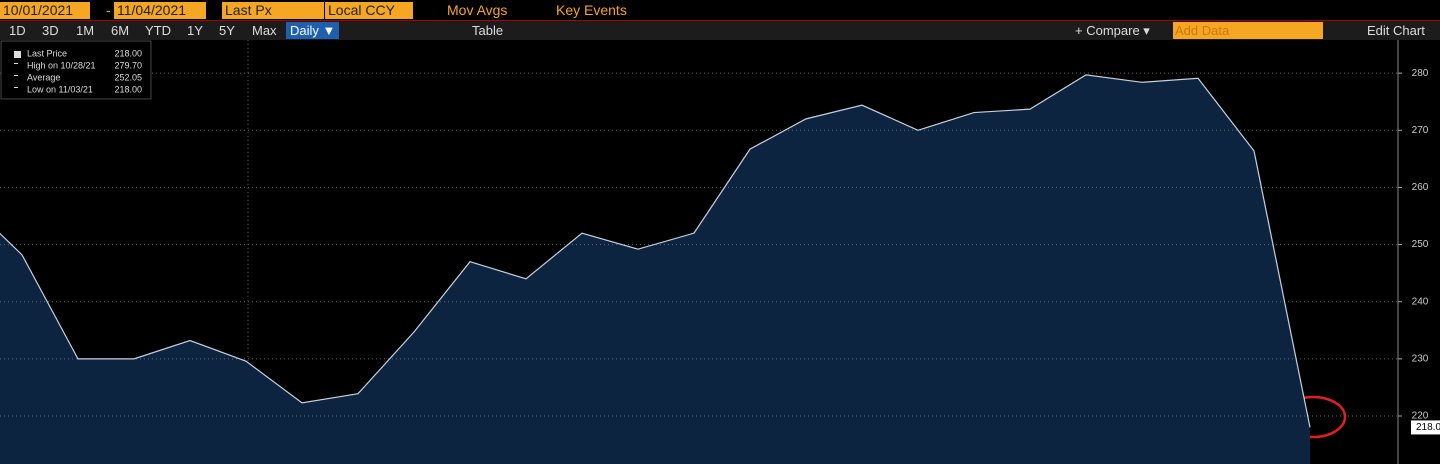 The height and width of the screenshot is (464, 1440). Describe the element at coordinates (50, 30) in the screenshot. I see `range-button: 3D` at that location.